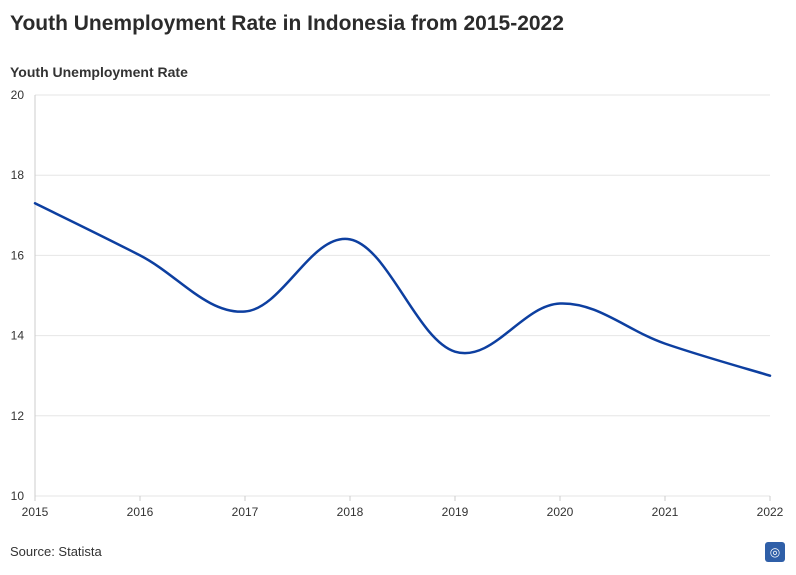 This screenshot has height=575, width=796. Describe the element at coordinates (245, 312) in the screenshot. I see `data-point-2017` at that location.